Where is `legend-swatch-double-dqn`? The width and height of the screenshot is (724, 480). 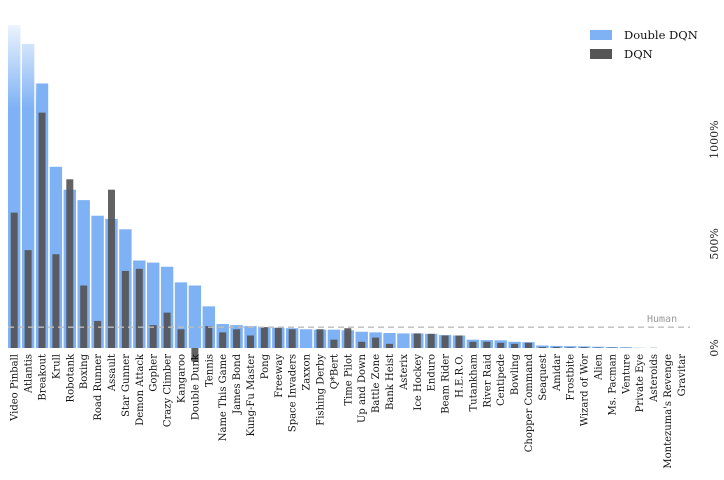
legend-swatch-double-dqn is located at coordinates (601, 35).